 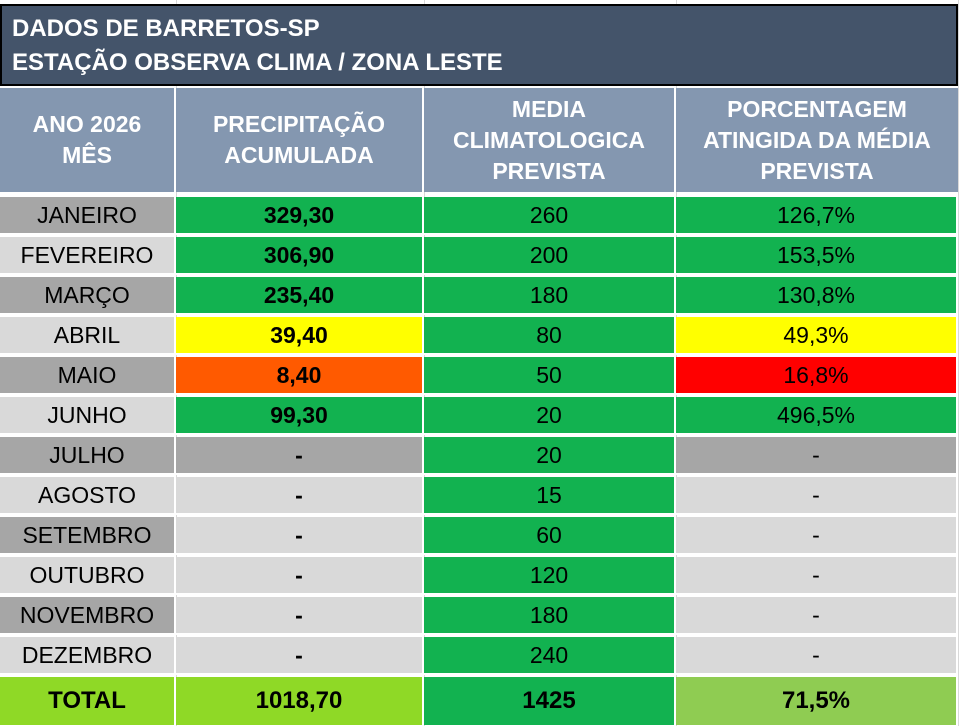 What do you see at coordinates (549, 108) in the screenshot?
I see `header-mean-line: MEDIA` at bounding box center [549, 108].